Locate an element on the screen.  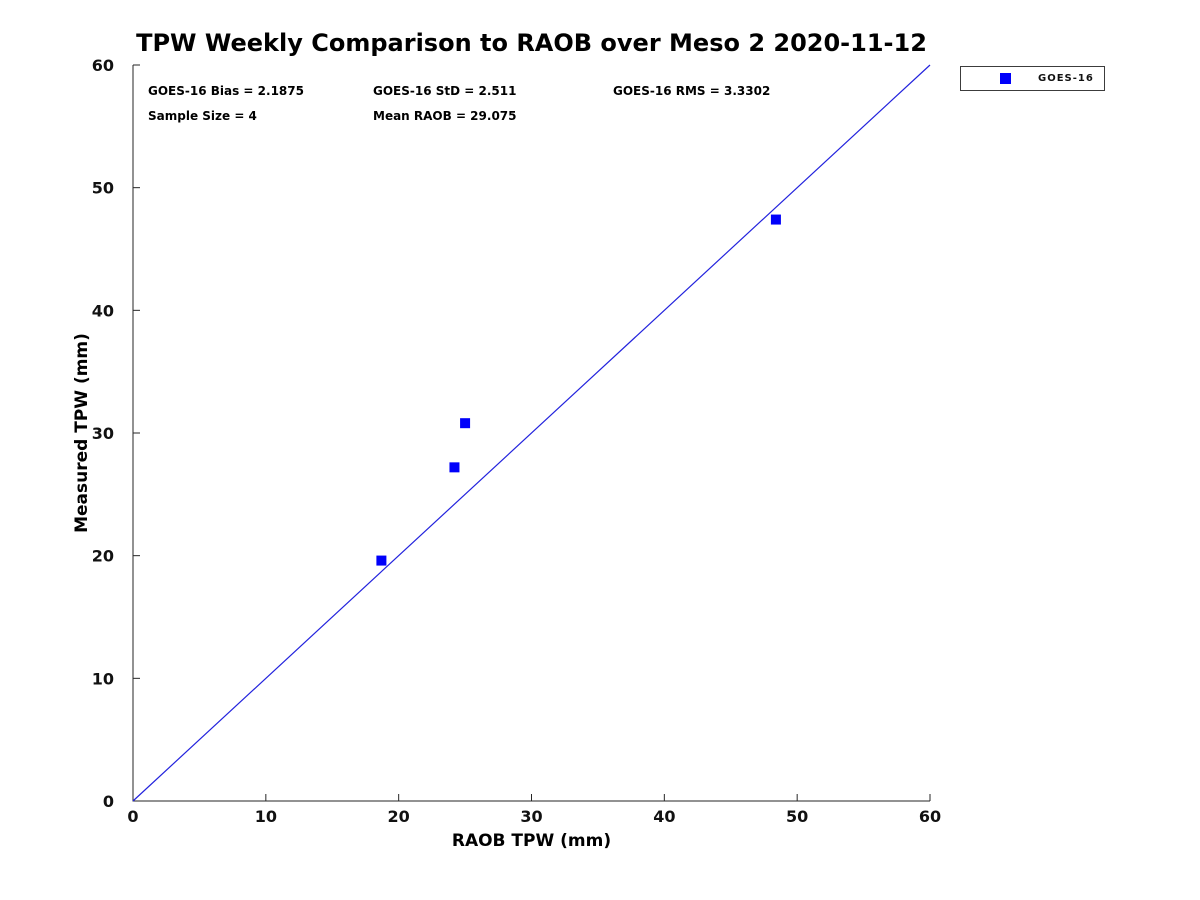
stat-sample-size: Sample Size = 4 is located at coordinates (202, 116).